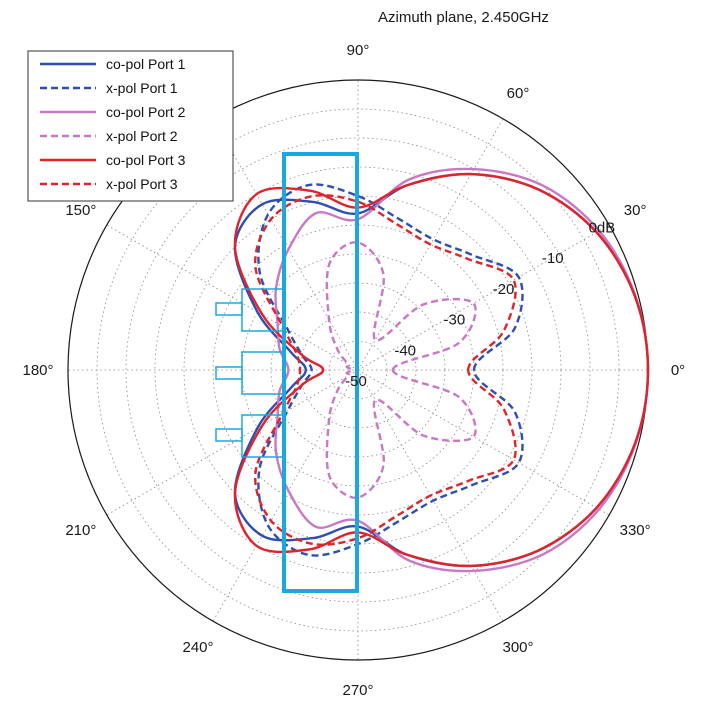 The width and height of the screenshot is (703, 708). I want to click on angle-tick-label: 330°, so click(635, 530).